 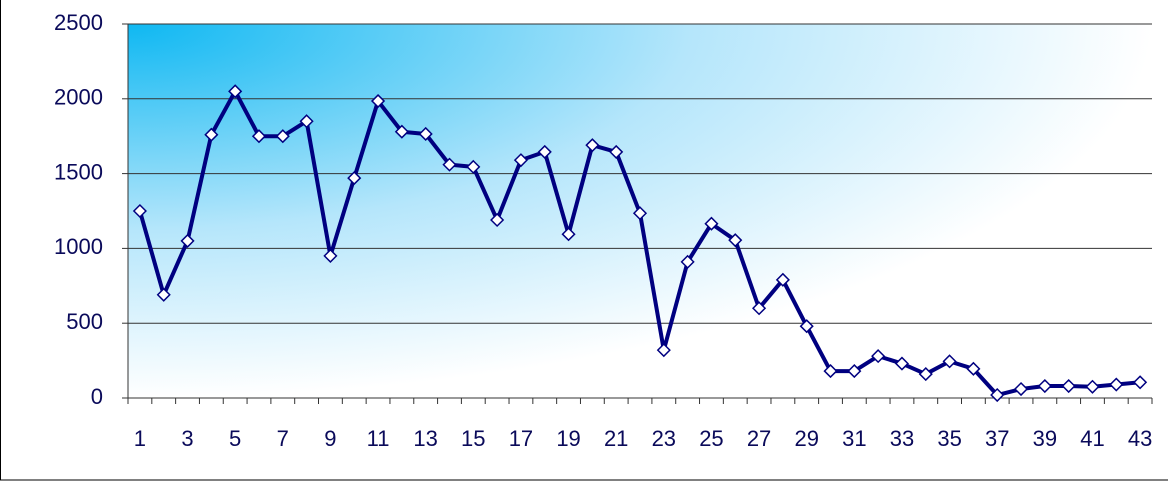 I want to click on x-tick-label: 15, so click(x=473, y=438).